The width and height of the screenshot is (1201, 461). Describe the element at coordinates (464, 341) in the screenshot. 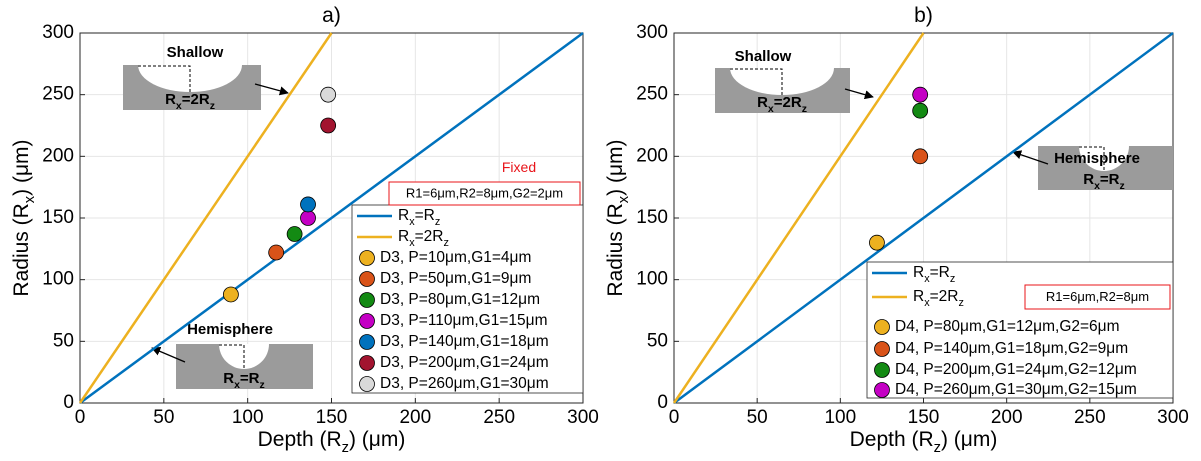

I see `legend-label: D3, P=140μm,G1=18μm` at that location.